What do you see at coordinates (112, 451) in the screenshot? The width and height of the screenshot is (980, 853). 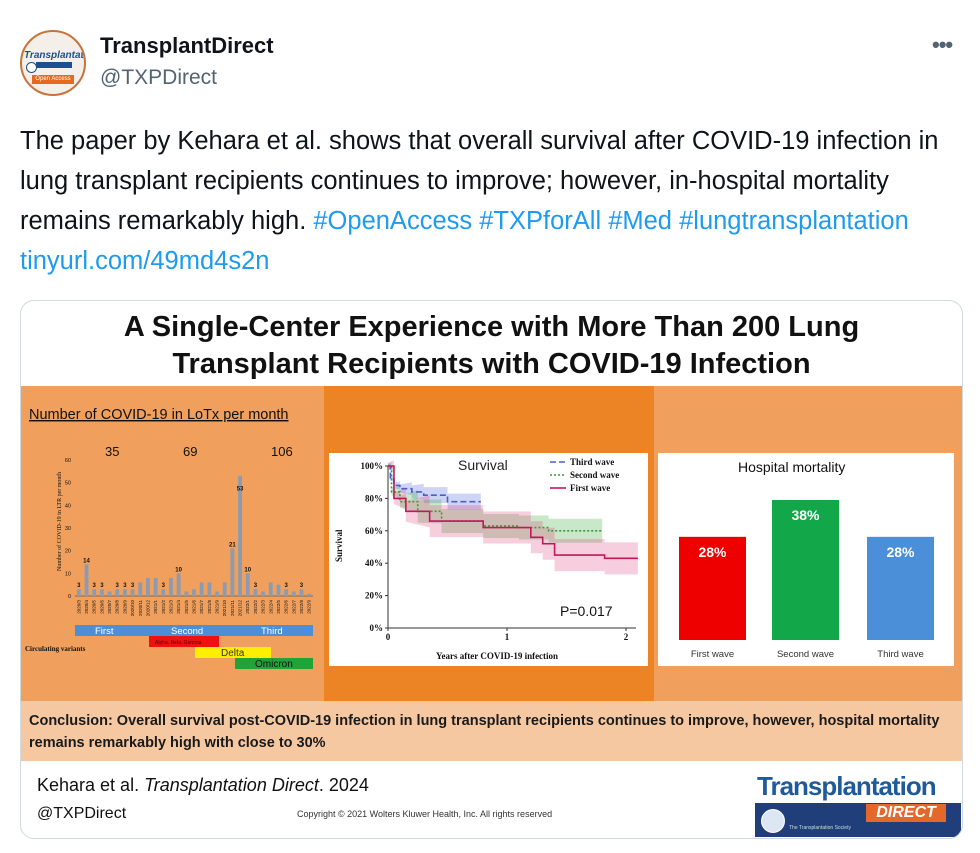 I see `wave-total-first: 35` at bounding box center [112, 451].